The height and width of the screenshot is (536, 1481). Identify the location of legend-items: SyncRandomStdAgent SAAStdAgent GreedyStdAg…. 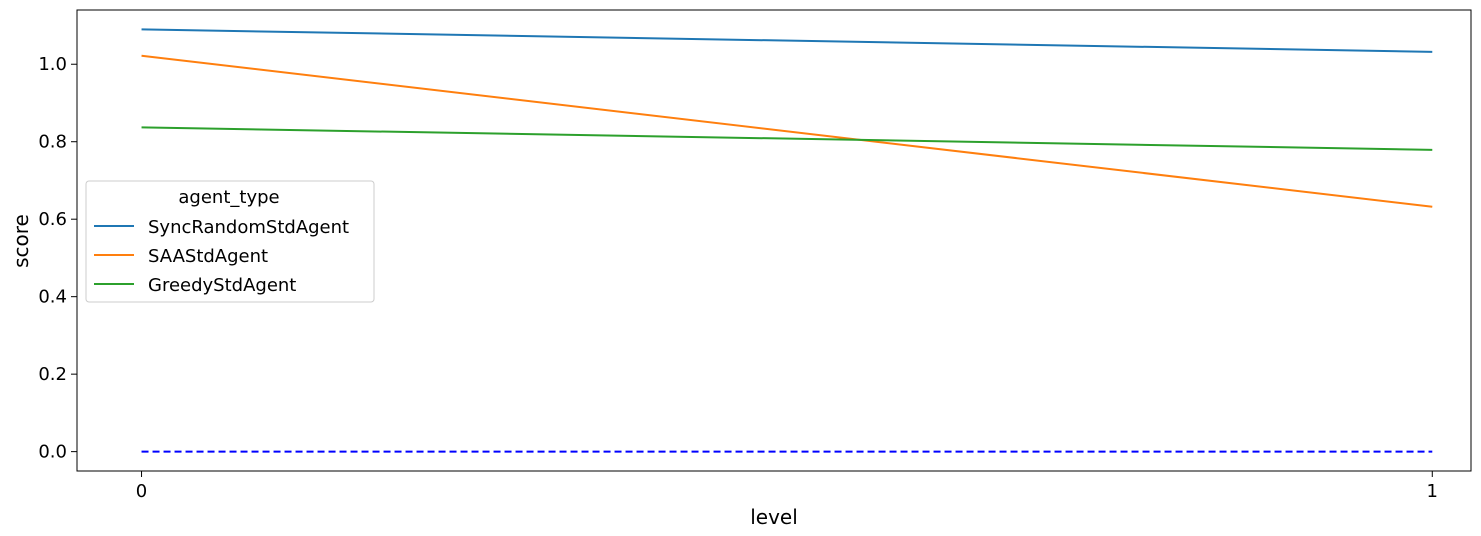
(221, 256).